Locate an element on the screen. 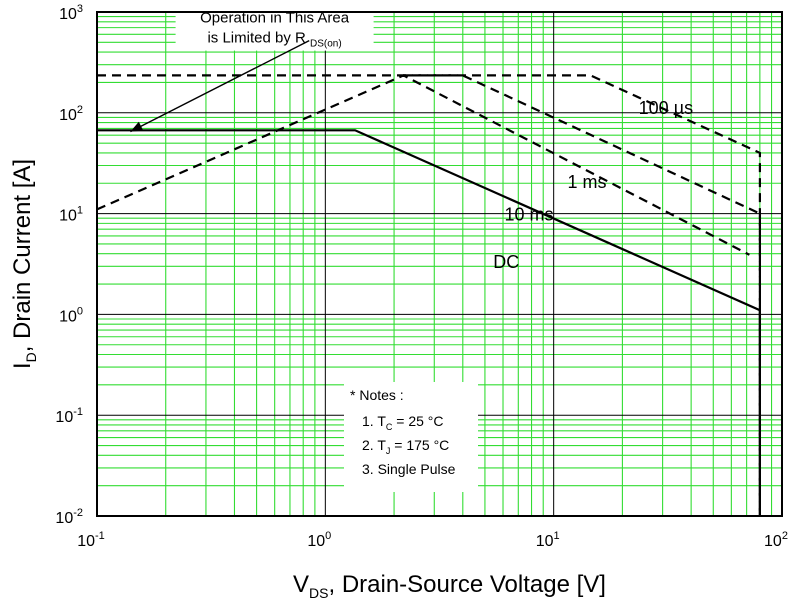  y-tick-label: 10⁻¹ is located at coordinates (69, 416).